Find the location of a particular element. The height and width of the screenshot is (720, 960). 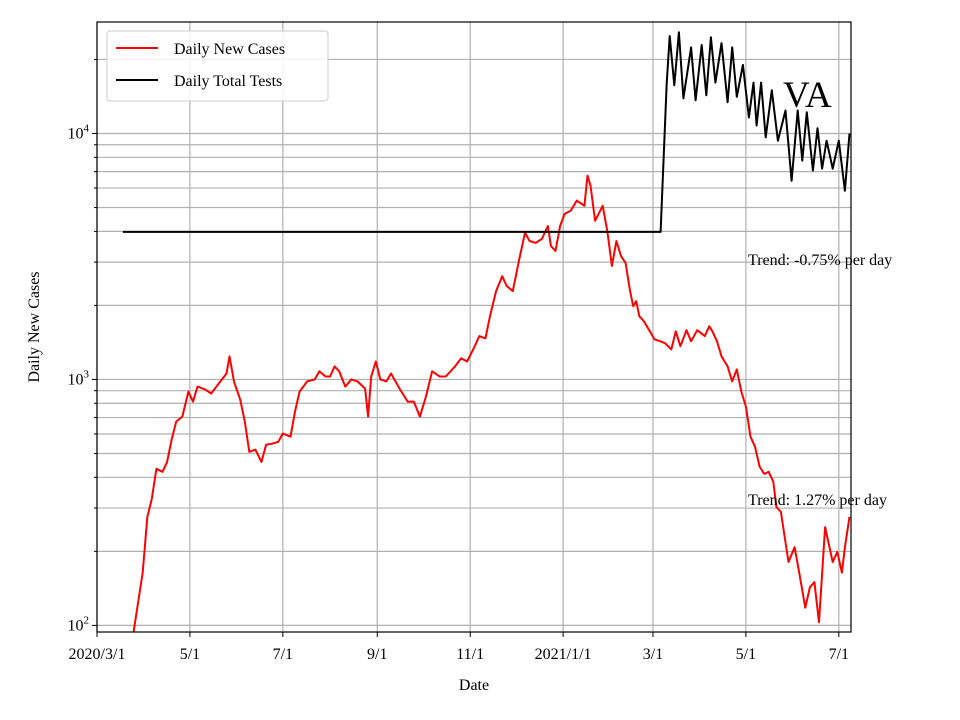

x-tick-label: 2021/1/1 is located at coordinates (563, 654).